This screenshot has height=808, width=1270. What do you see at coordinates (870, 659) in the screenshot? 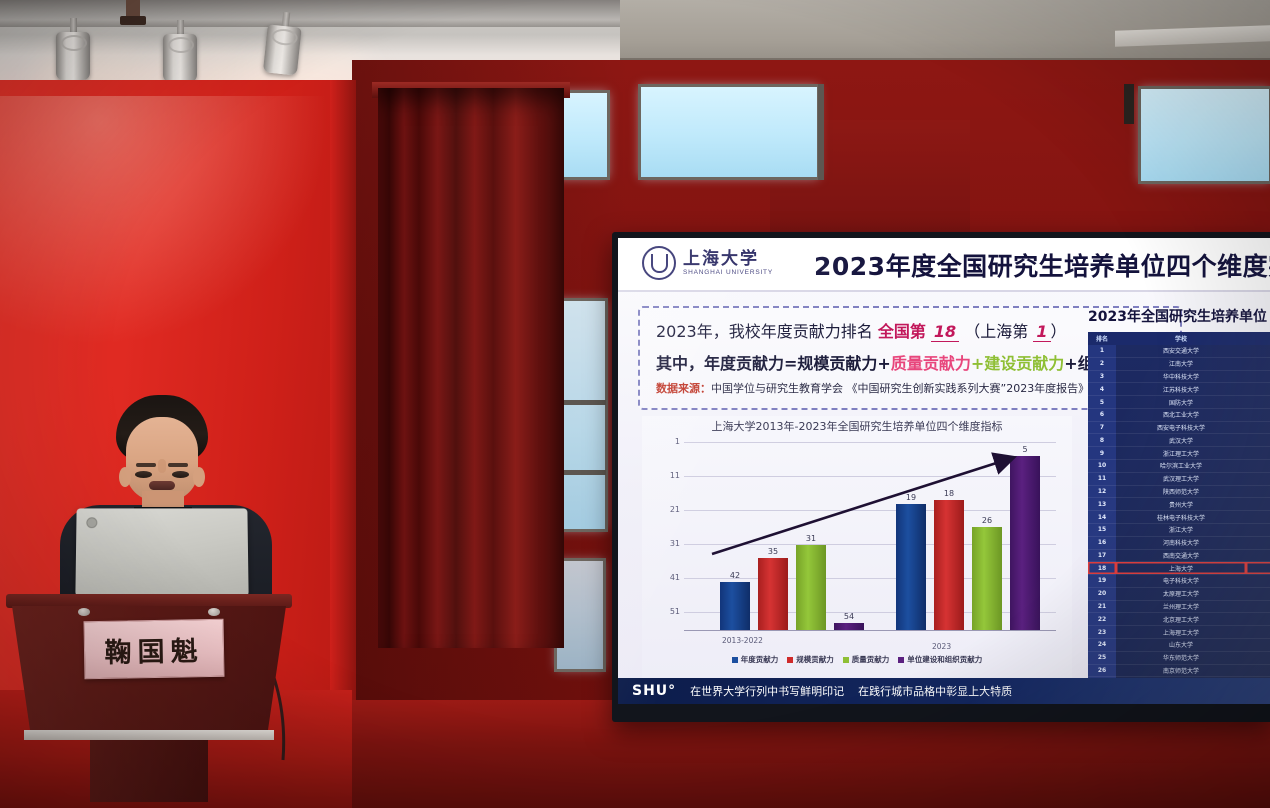
I see `legend-label: 质量贡献力` at bounding box center [870, 659].